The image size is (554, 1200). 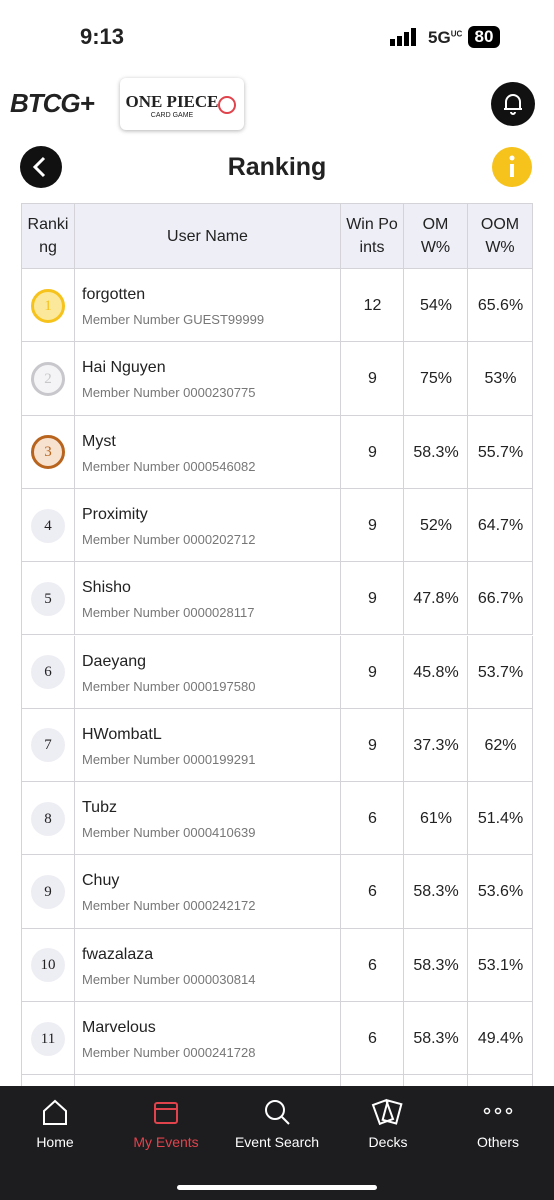 What do you see at coordinates (227, 105) in the screenshot?
I see `logo-ring` at bounding box center [227, 105].